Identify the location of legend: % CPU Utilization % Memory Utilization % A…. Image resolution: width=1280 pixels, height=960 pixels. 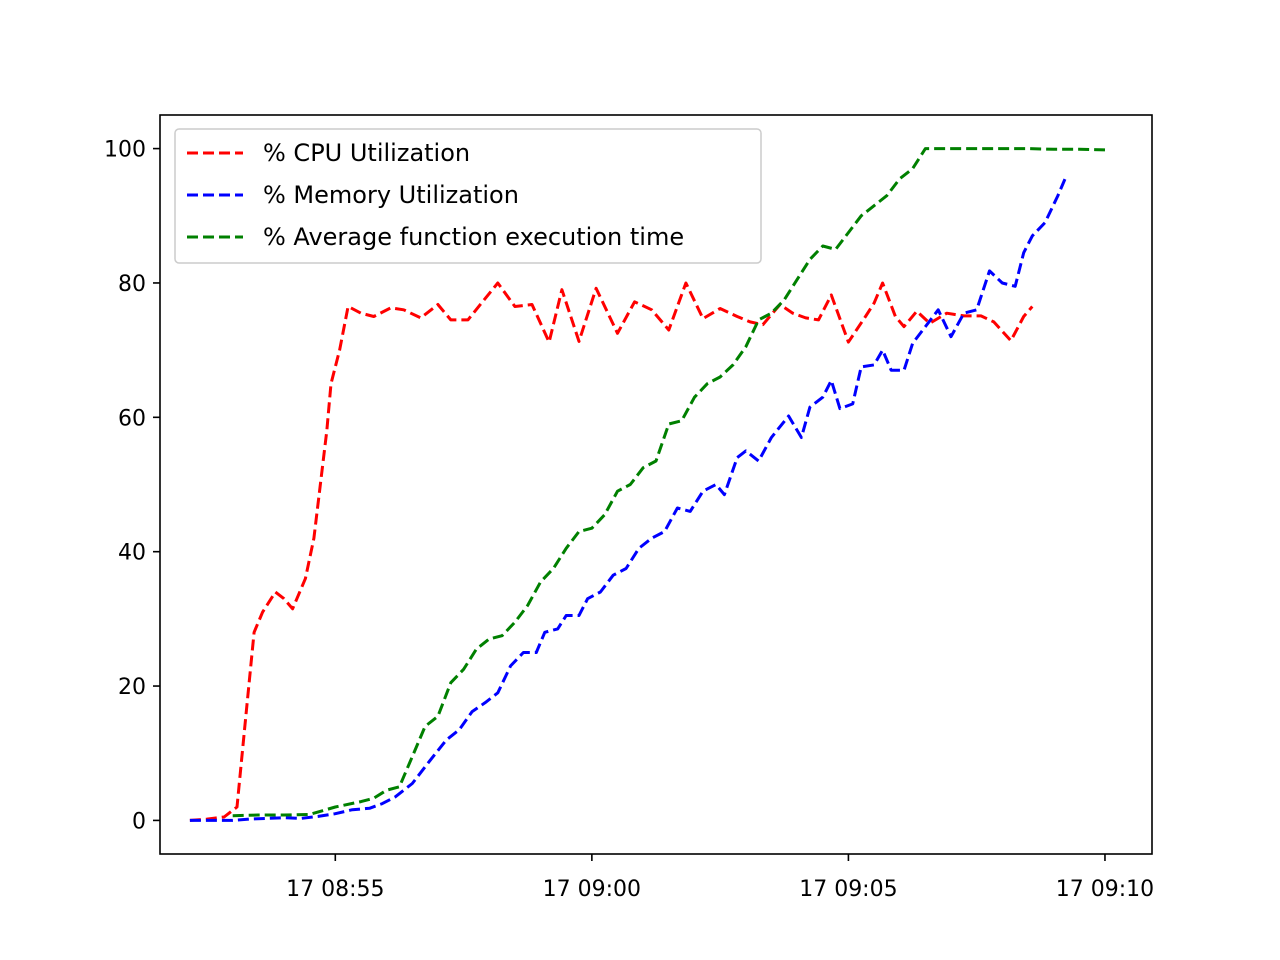
(468, 196).